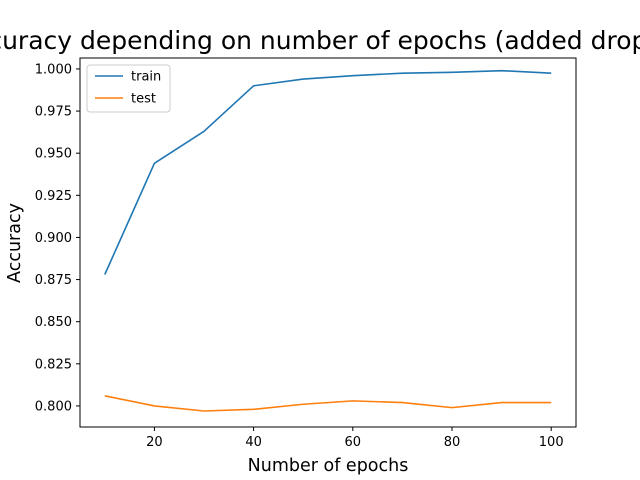  What do you see at coordinates (146, 77) in the screenshot?
I see `legend-label-train: train` at bounding box center [146, 77].